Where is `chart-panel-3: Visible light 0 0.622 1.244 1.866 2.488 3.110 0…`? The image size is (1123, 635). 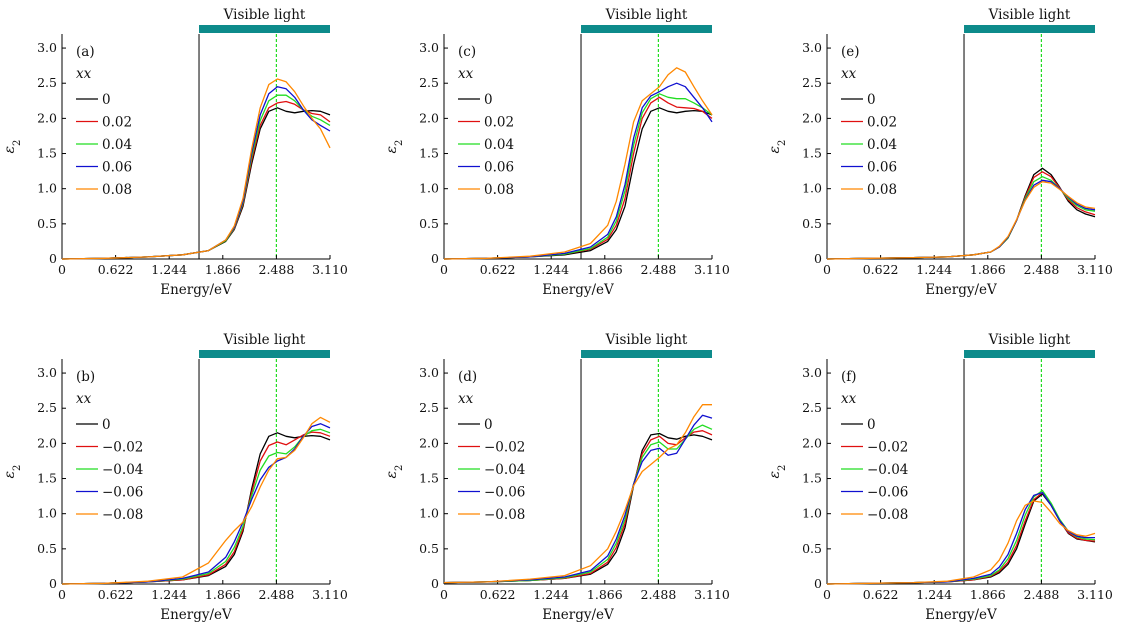
chart-panel-3: Visible light 0 0.622 1.244 1.866 2.488 3.110 0… is located at coordinates (175, 477).